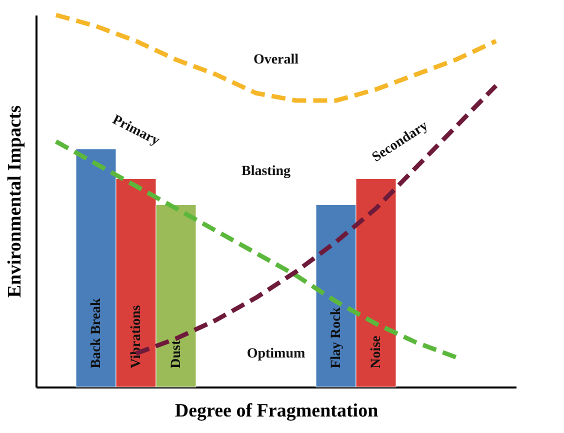 Image resolution: width=564 pixels, height=433 pixels. What do you see at coordinates (376, 352) in the screenshot?
I see `x-tick-label: Noise` at bounding box center [376, 352].